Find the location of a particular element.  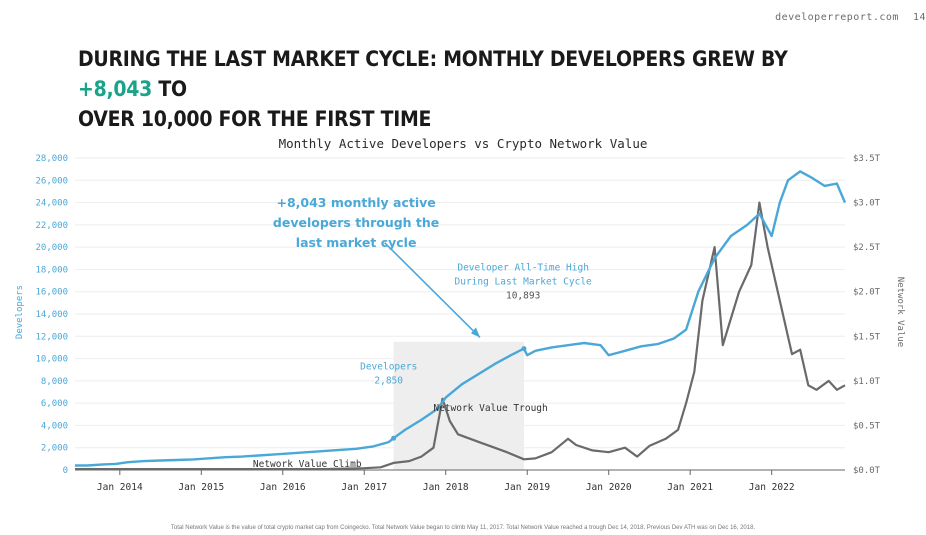

trough-label: Network Value Trough is located at coordinates (490, 408).